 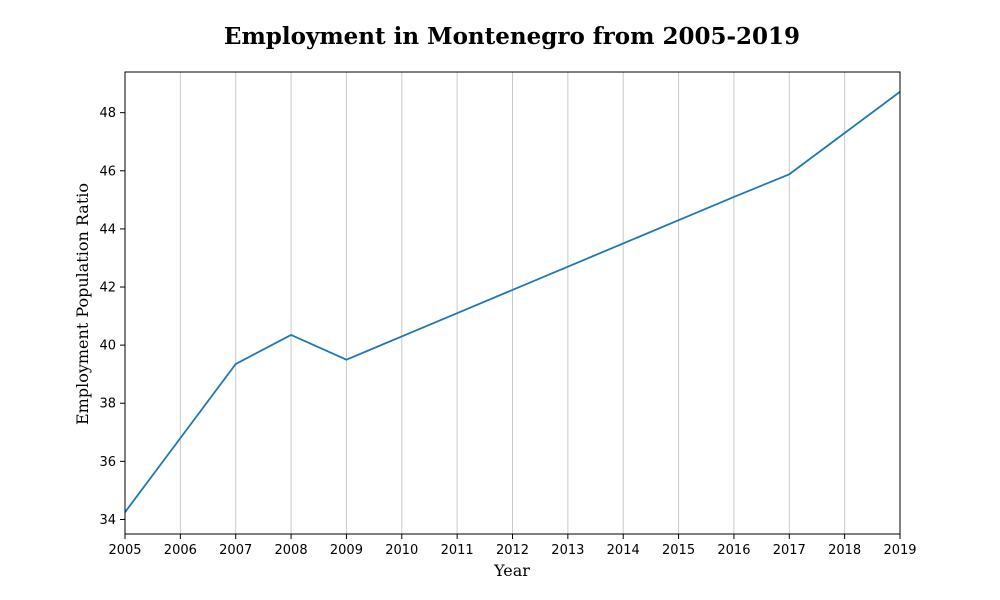 What do you see at coordinates (512, 36) in the screenshot?
I see `chart-title: Employment in Montenegro from 2005-2019` at bounding box center [512, 36].